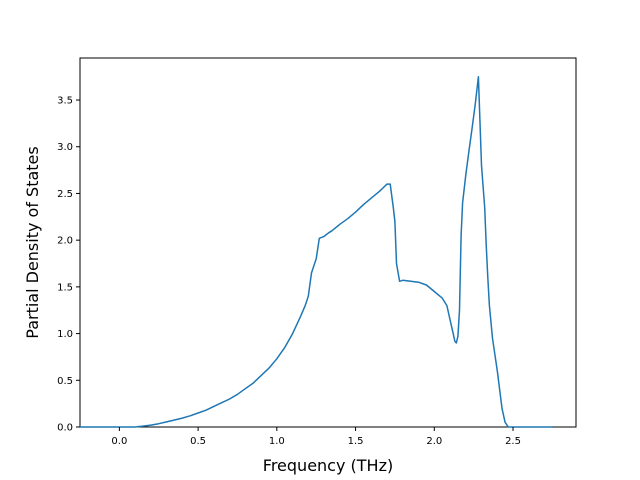 The image size is (640, 480). Describe the element at coordinates (32, 242) in the screenshot. I see `y-axis-label: Partial Density of States` at that location.